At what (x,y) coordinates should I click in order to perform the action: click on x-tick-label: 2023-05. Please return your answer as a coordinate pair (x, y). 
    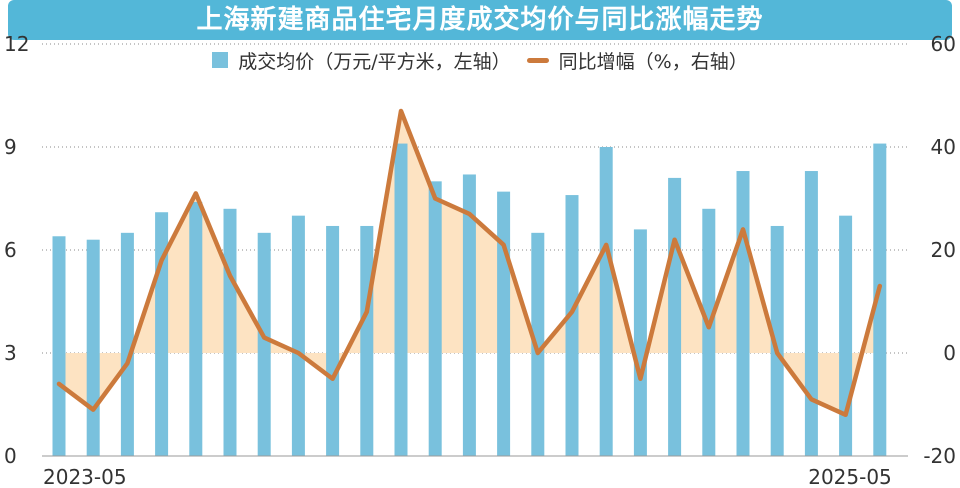
    Looking at the image, I should click on (85, 476).